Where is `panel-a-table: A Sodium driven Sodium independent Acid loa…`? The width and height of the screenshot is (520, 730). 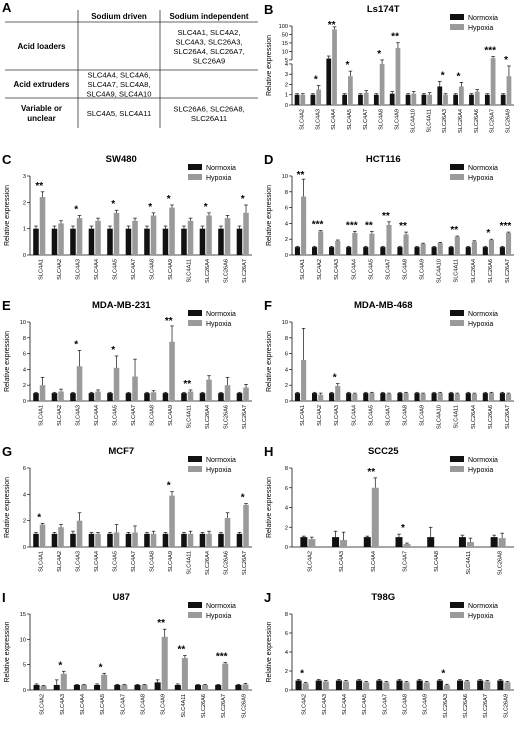
panel-a-table: A Sodium driven Sodium independent Acid loa… is located at coordinates (130, 64).